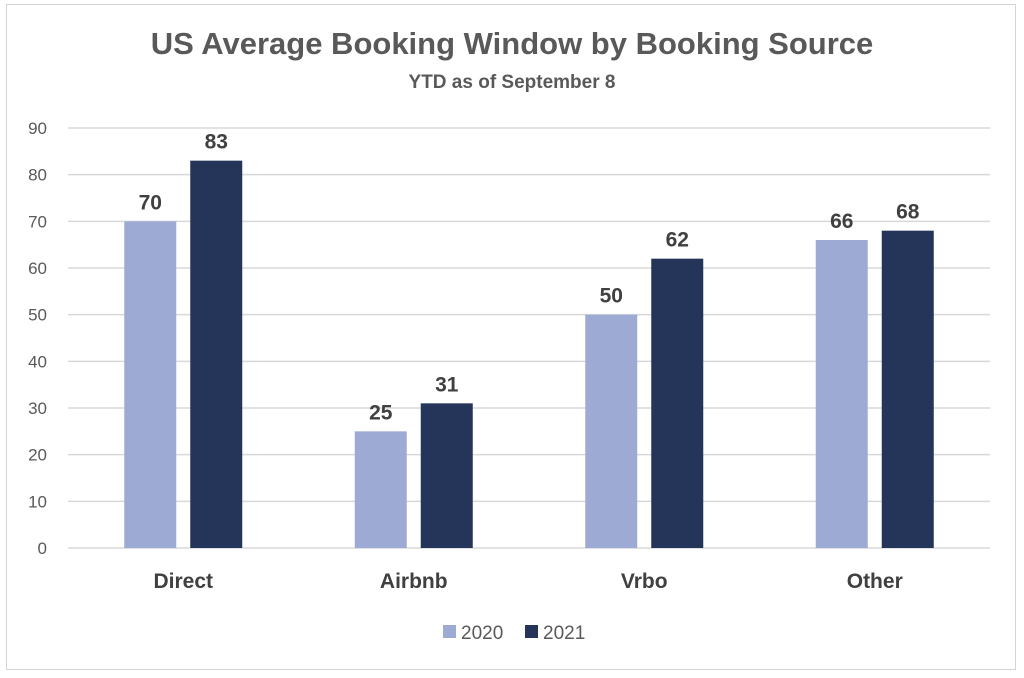 The width and height of the screenshot is (1024, 678). What do you see at coordinates (841, 221) in the screenshot?
I see `data-label: 66` at bounding box center [841, 221].